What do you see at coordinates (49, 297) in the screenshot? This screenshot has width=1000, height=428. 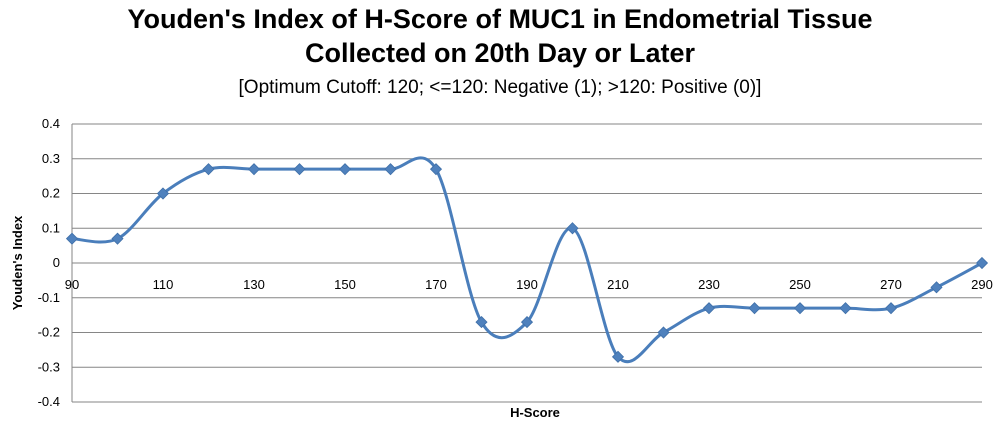 I see `y-tick-label: -0.1` at bounding box center [49, 297].